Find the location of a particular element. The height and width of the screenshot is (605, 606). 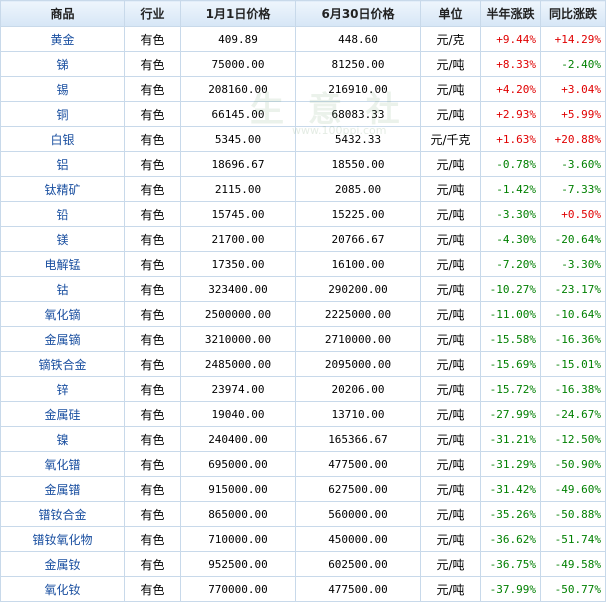

half-year-change: -31.42% is located at coordinates (510, 489).